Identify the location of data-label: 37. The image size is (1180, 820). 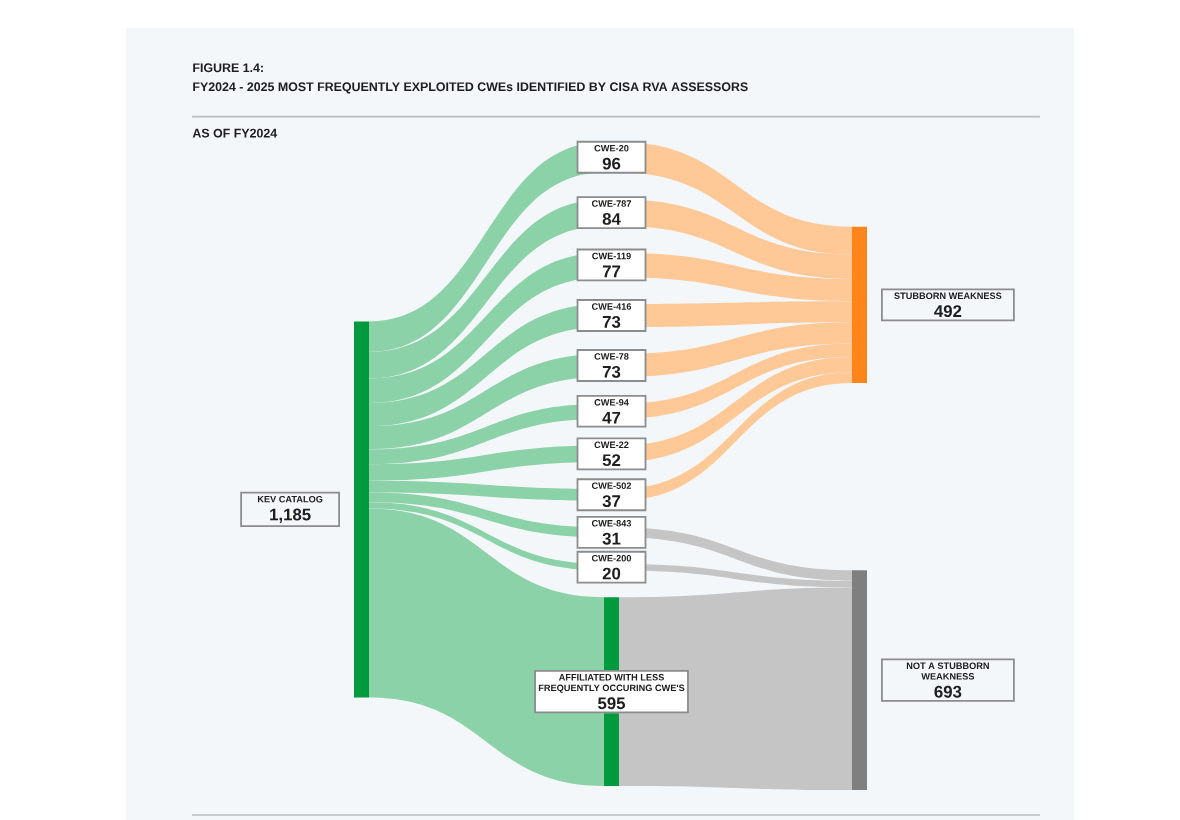
(611, 501).